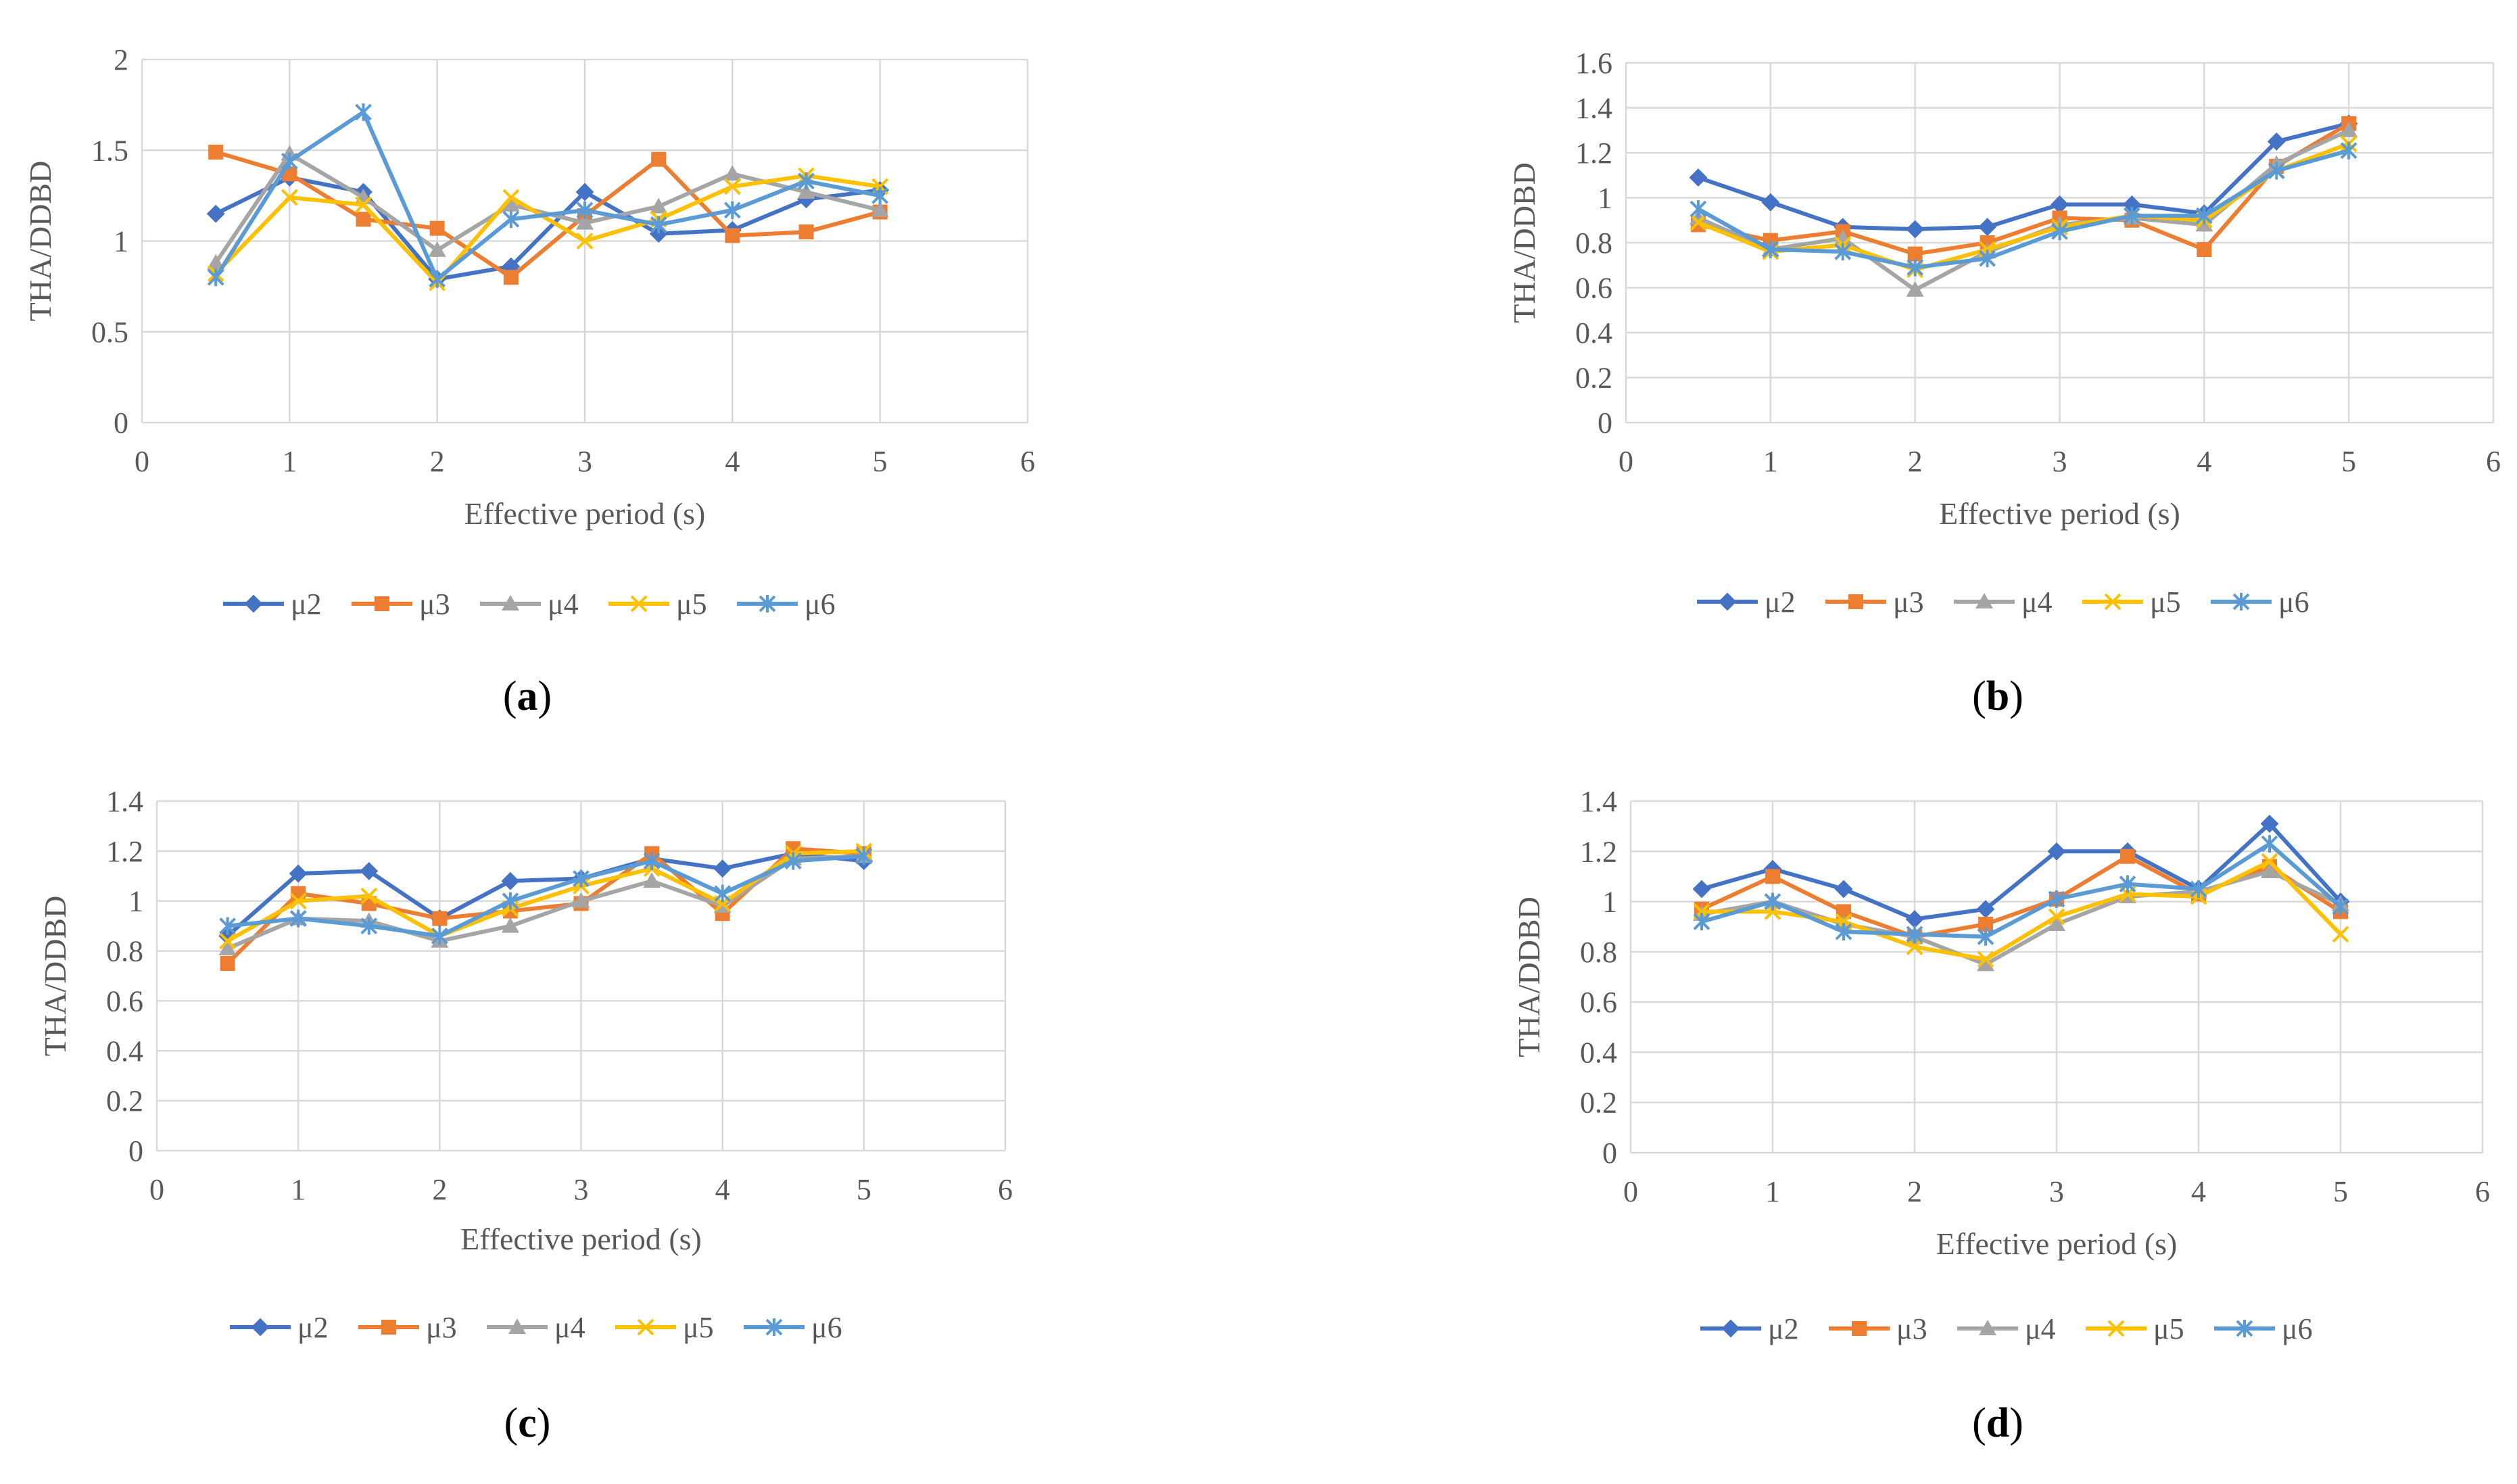  Describe the element at coordinates (136, 1151) in the screenshot. I see `y-tick-label: 0` at that location.